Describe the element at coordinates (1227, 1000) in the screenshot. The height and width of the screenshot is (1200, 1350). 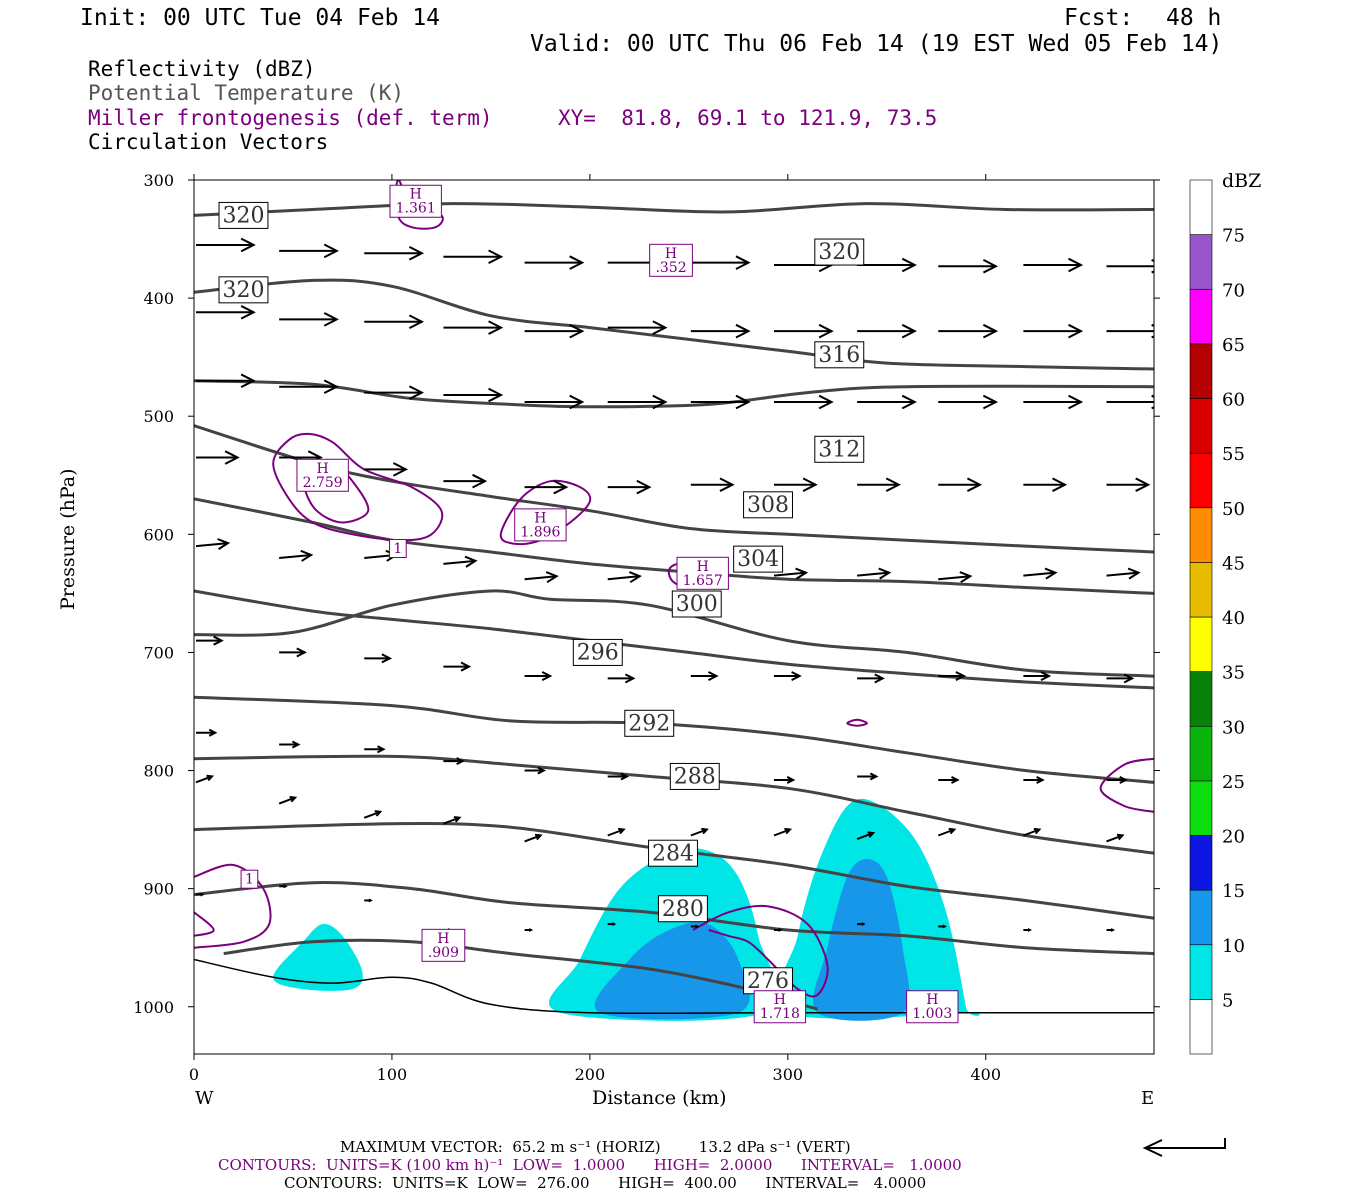
I see `colorbar-tick-label: 5` at that location.